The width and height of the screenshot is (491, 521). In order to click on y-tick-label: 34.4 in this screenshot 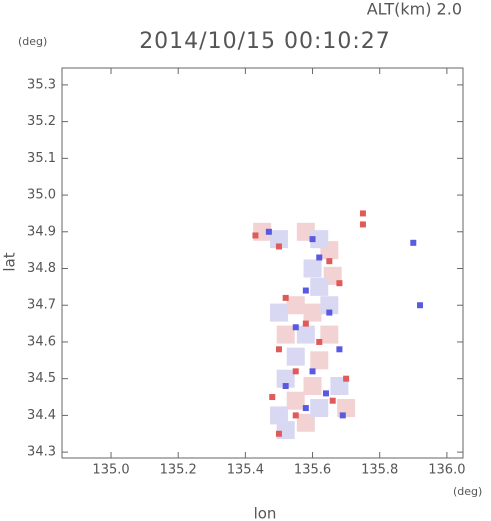, I will do `click(41, 415)`.